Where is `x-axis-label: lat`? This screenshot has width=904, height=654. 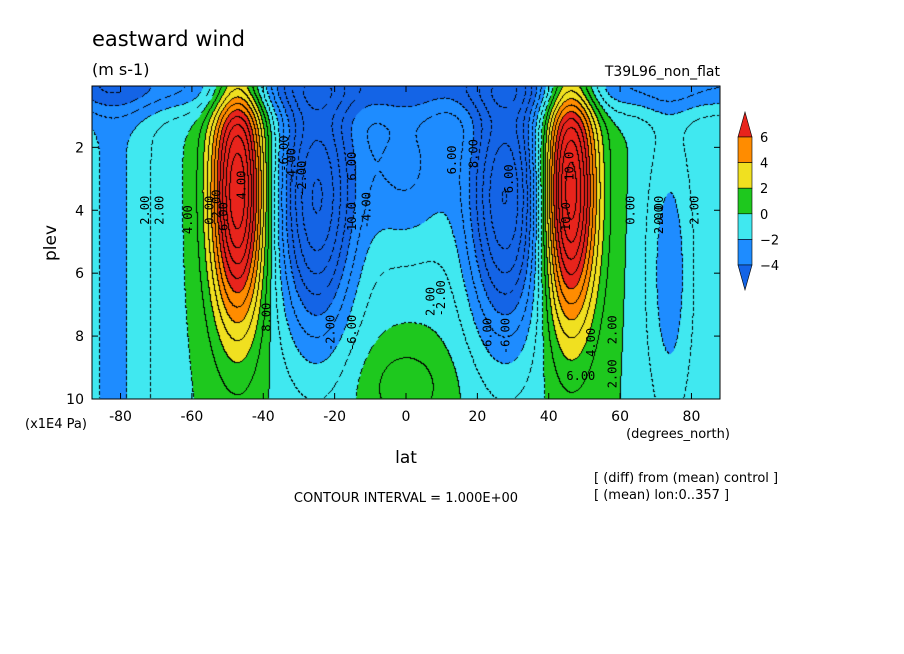 x-axis-label: lat is located at coordinates (406, 458).